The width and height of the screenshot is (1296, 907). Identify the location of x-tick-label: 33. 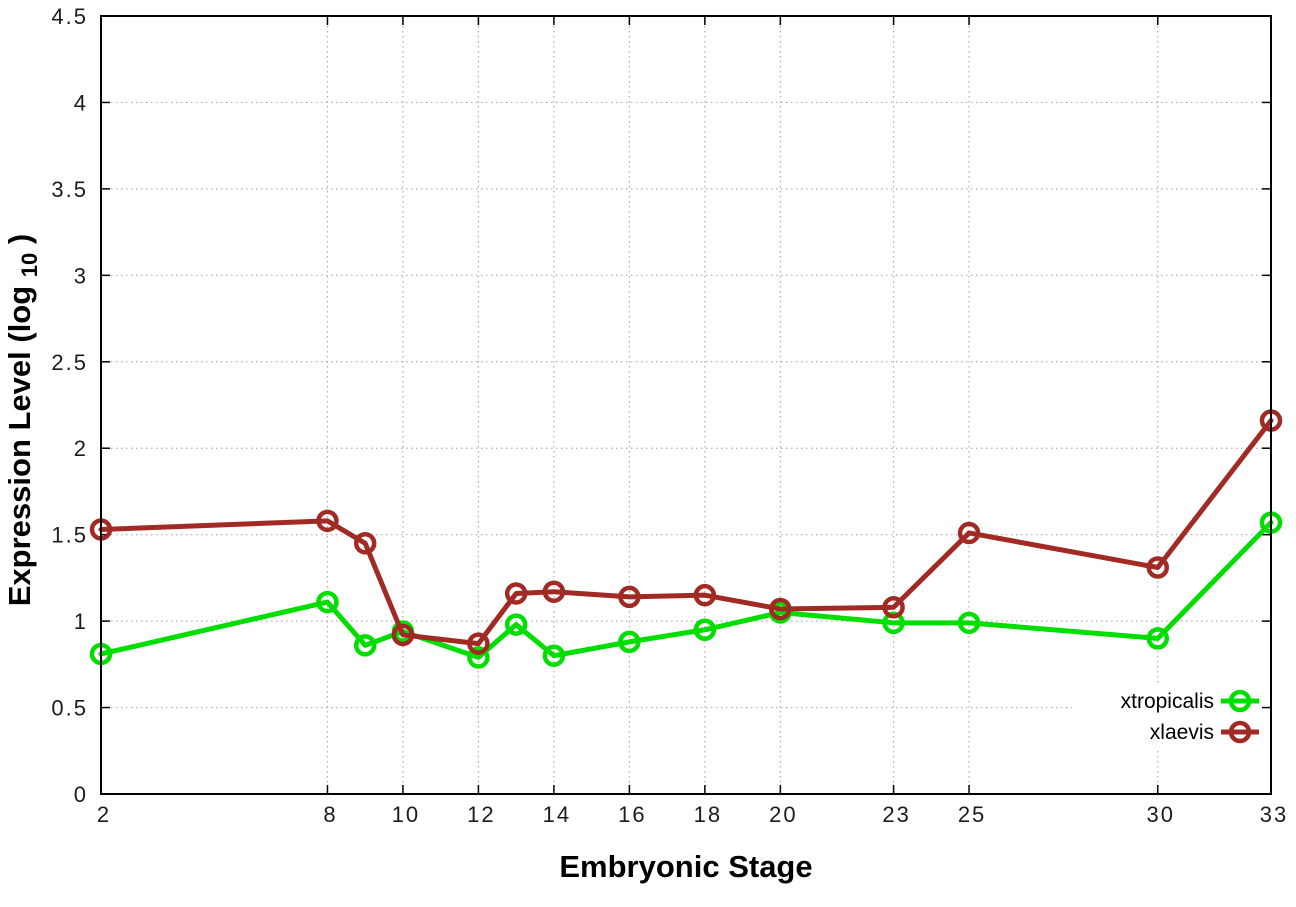
(1274, 814).